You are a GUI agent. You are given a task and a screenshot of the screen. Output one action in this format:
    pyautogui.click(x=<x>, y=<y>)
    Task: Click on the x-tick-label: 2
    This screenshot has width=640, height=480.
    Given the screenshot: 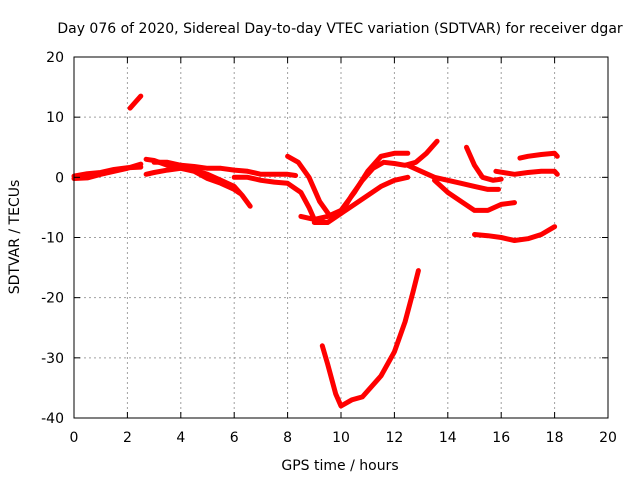 What is the action you would take?
    pyautogui.click(x=127, y=438)
    